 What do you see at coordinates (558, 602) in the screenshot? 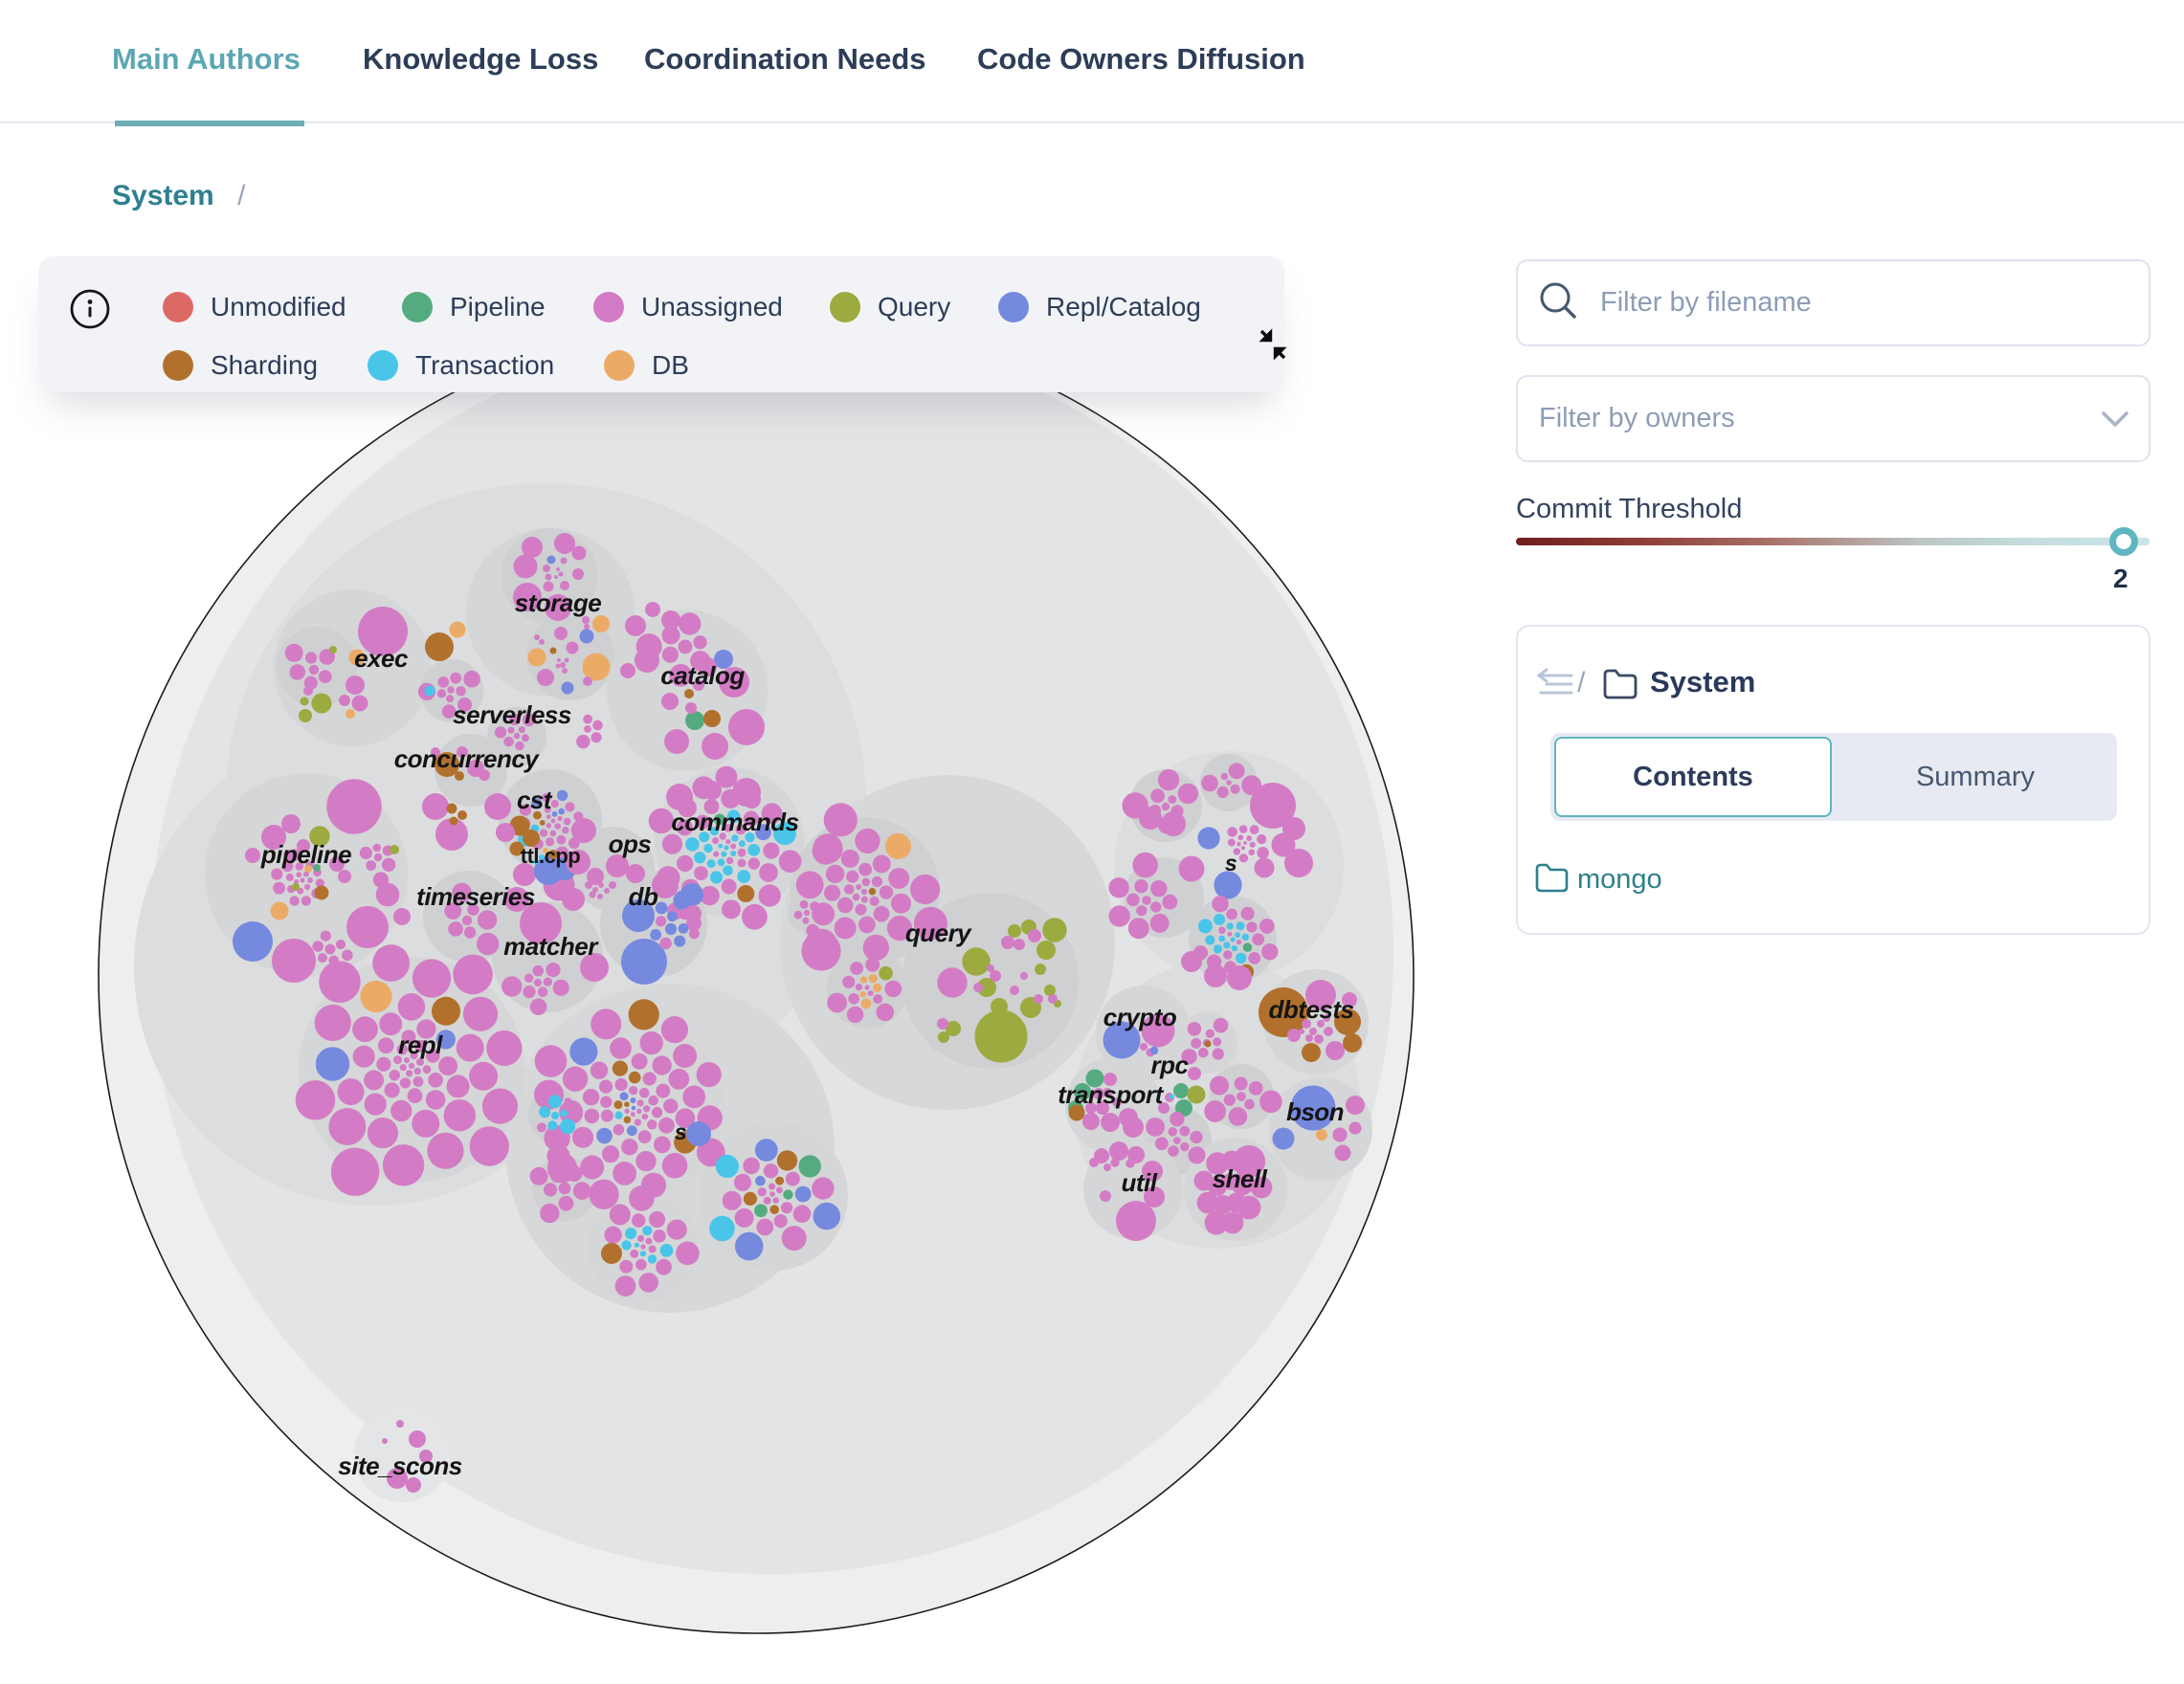
I see `svg-text: storage` at bounding box center [558, 602].